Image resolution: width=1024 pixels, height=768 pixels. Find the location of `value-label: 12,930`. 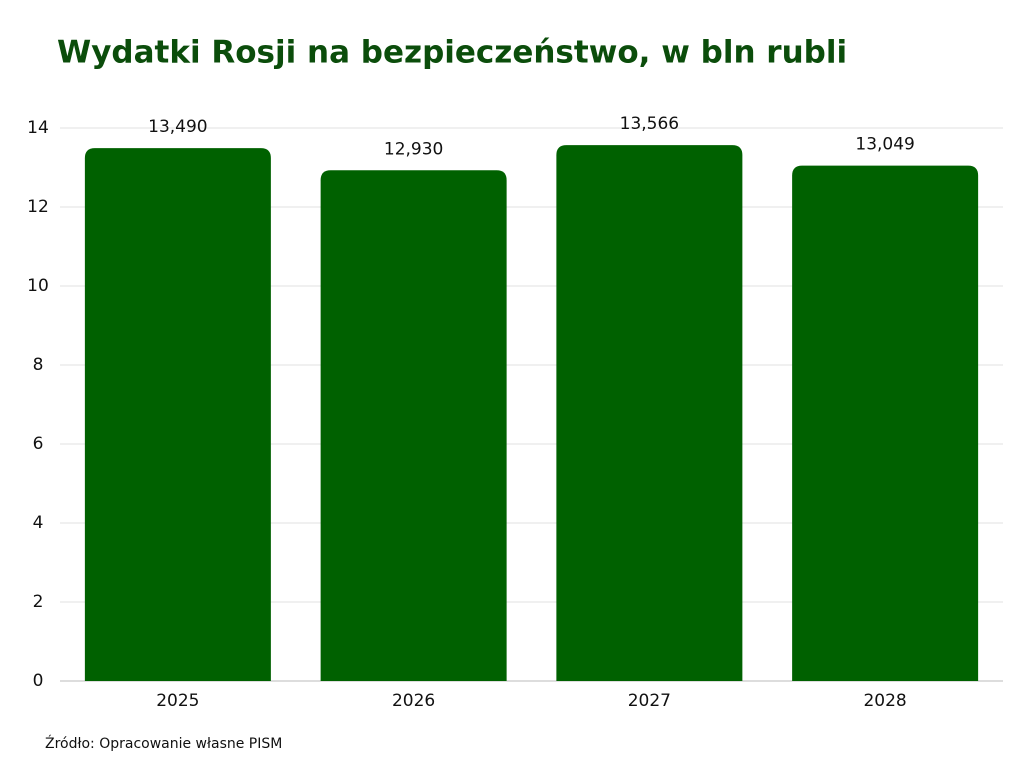

value-label: 12,930 is located at coordinates (413, 149).